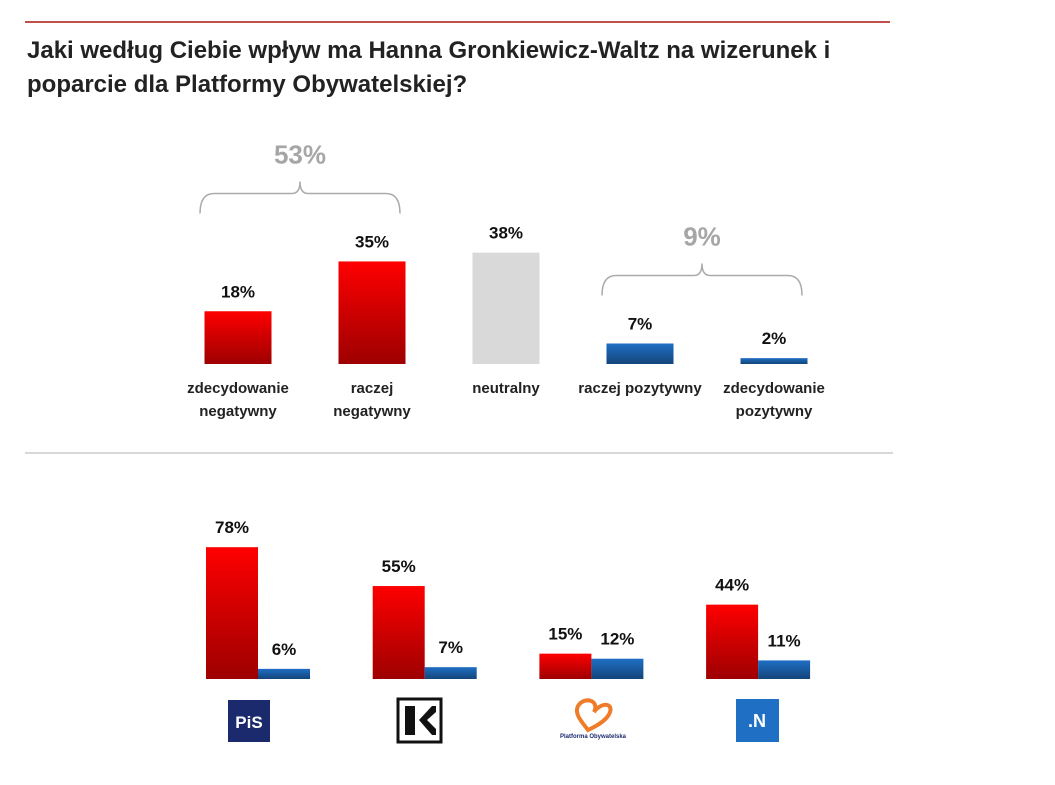 This screenshot has height=785, width=1055. What do you see at coordinates (238, 291) in the screenshot?
I see `value-label: 18%` at bounding box center [238, 291].